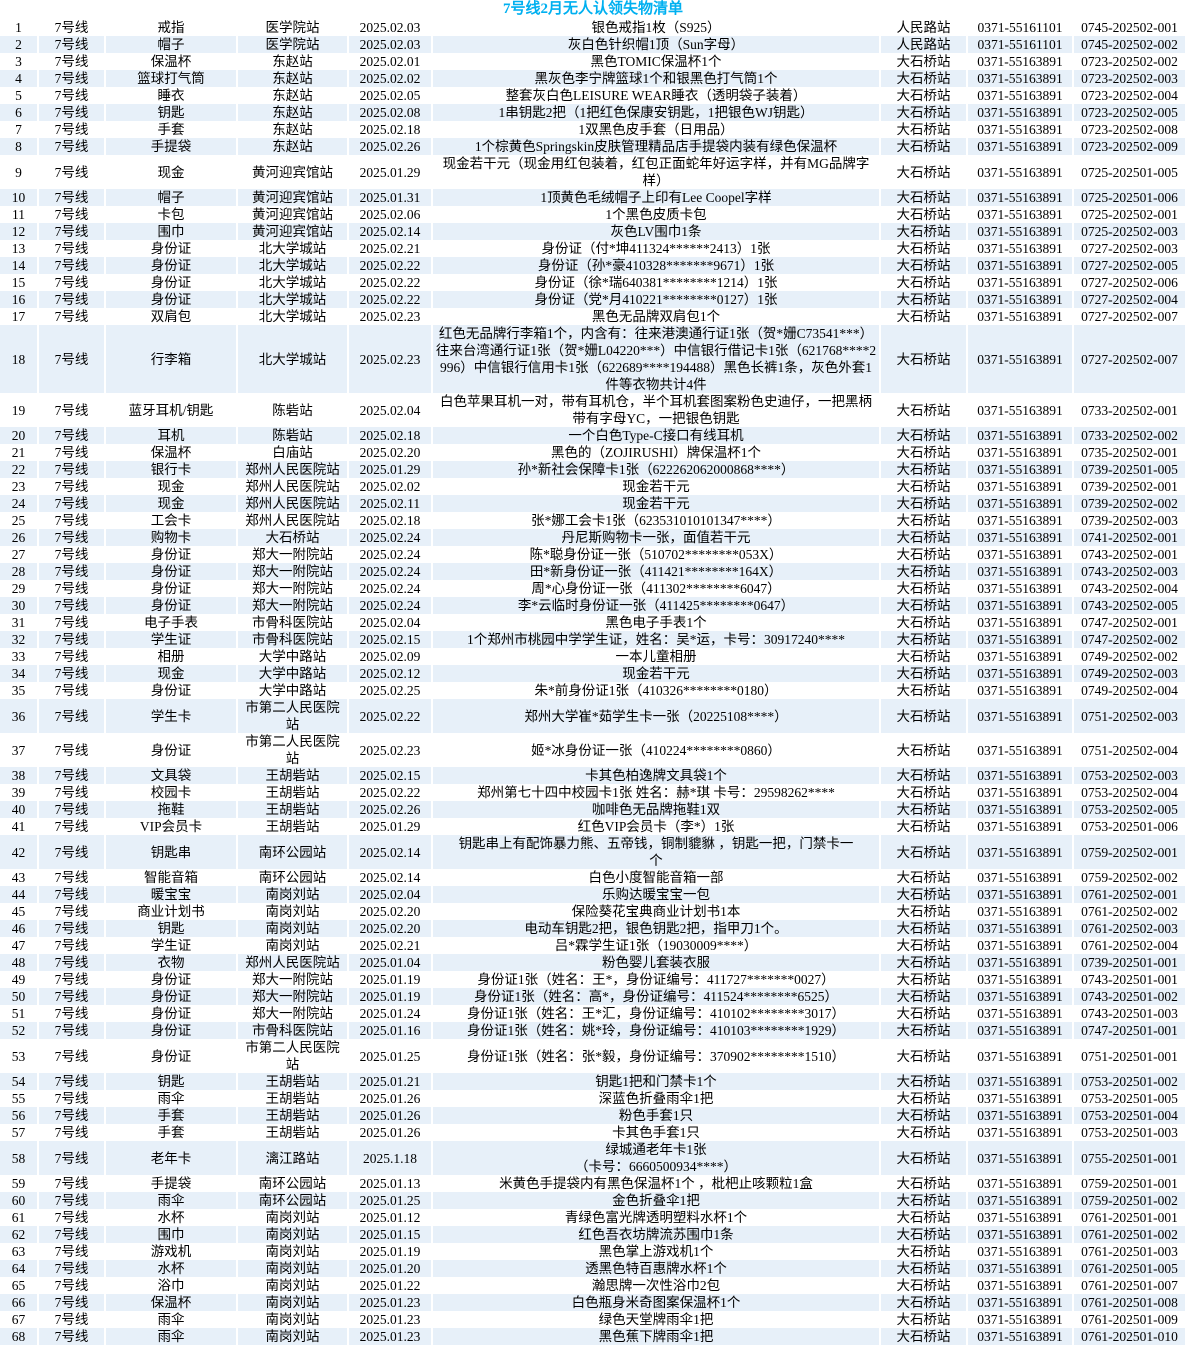  I want to click on cell-item: 戒指, so click(171, 27).